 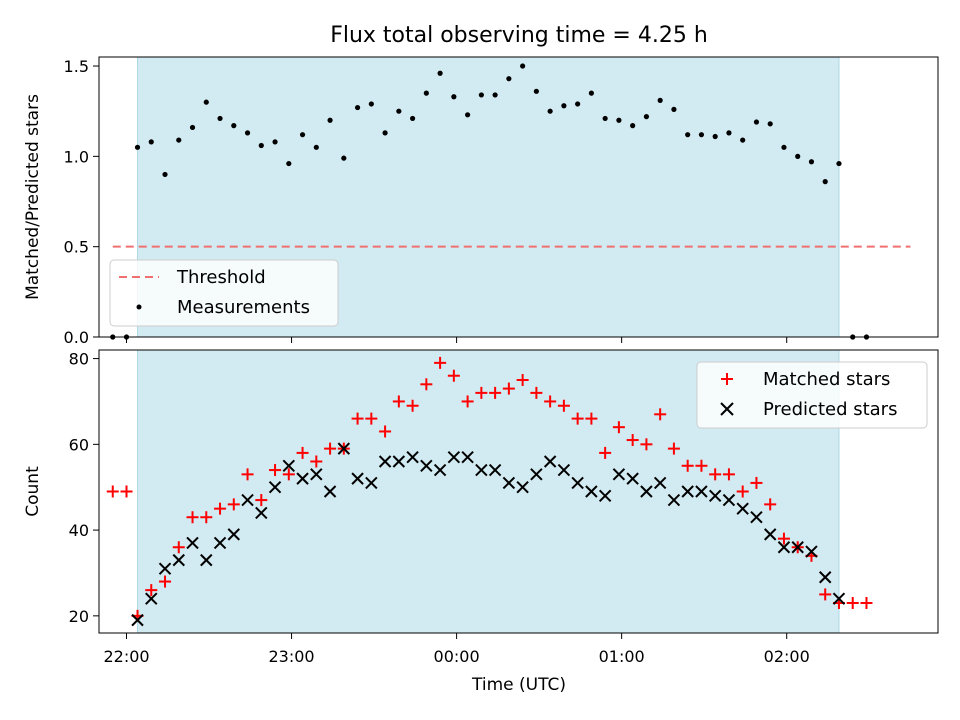 What do you see at coordinates (519, 35) in the screenshot?
I see `chart-title: Flux total observing time = 4.25 h` at bounding box center [519, 35].